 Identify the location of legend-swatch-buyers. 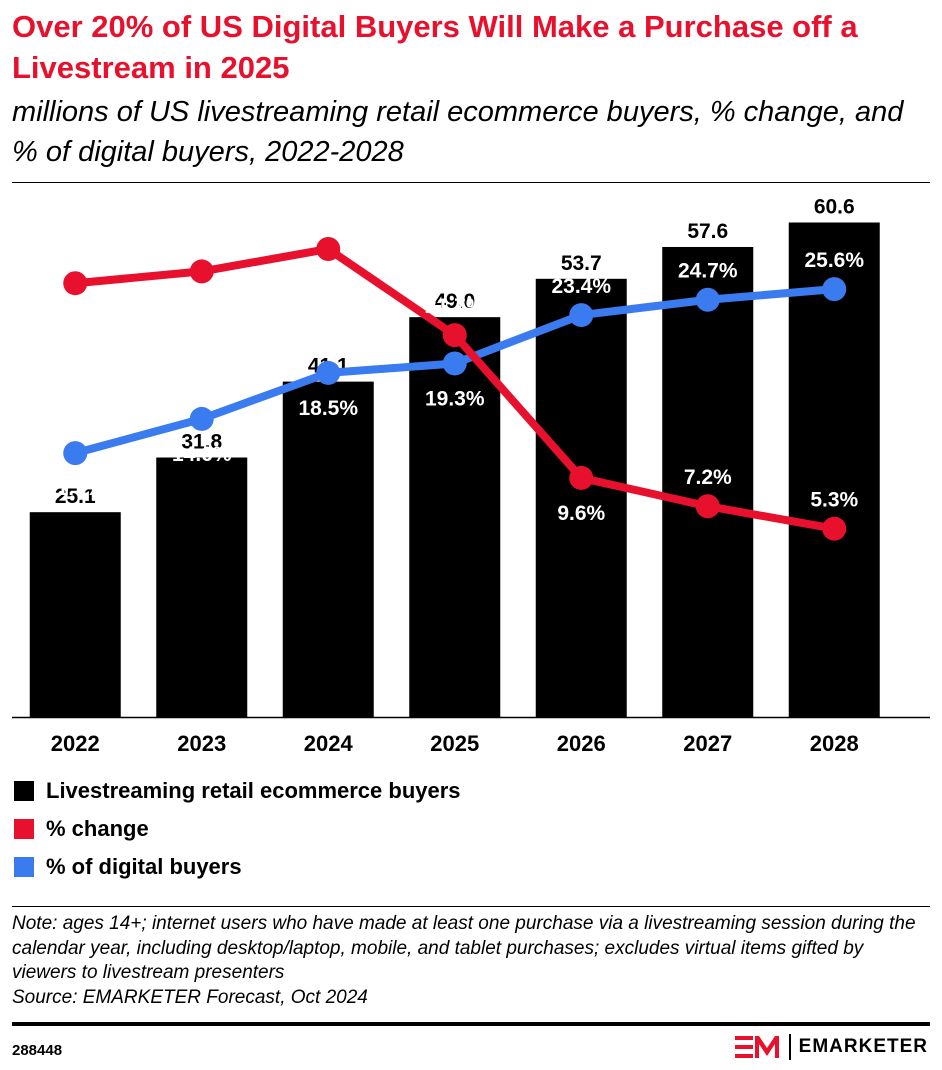
(24, 791).